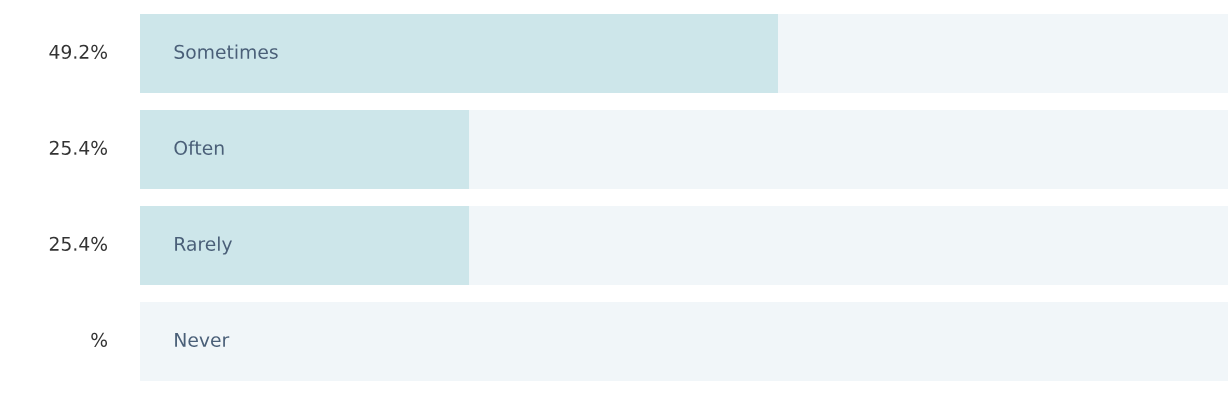  Describe the element at coordinates (78, 51) in the screenshot. I see `data-label: 49.2%` at that location.